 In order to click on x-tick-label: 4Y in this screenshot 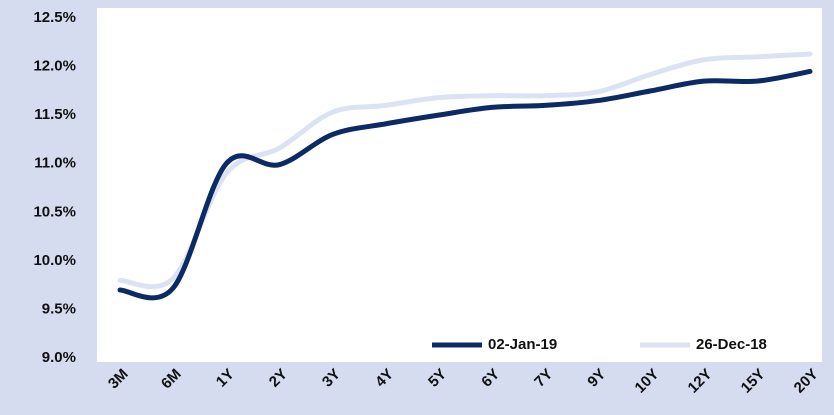, I will do `click(384, 378)`.